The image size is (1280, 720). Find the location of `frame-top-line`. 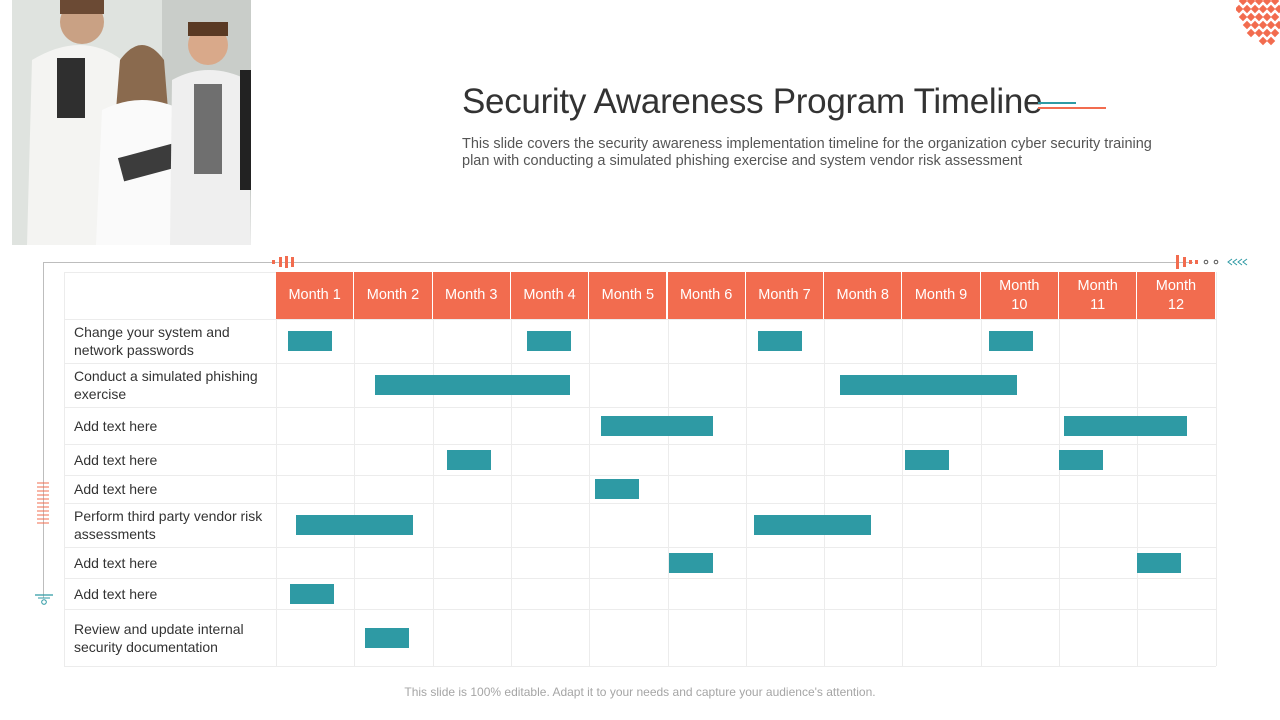

frame-top-line is located at coordinates (618, 262).